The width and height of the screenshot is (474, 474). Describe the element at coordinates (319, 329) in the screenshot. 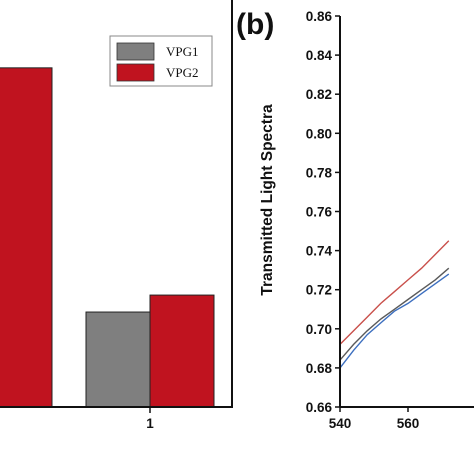

I see `y-tick-label: 0.70` at that location.